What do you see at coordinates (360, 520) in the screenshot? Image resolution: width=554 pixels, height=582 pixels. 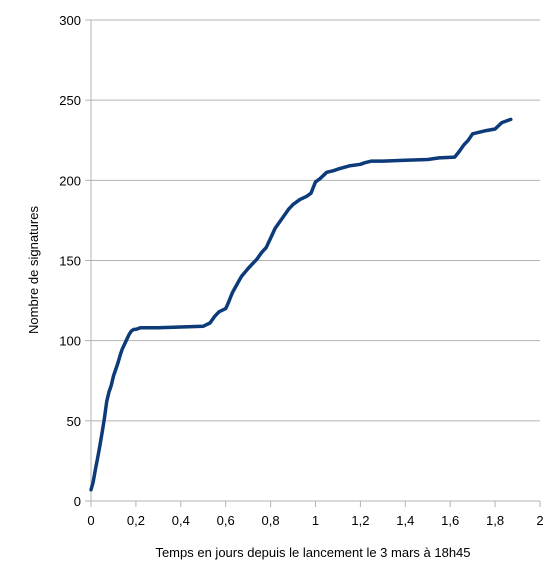 I see `x-tick-label: 1,2` at bounding box center [360, 520].